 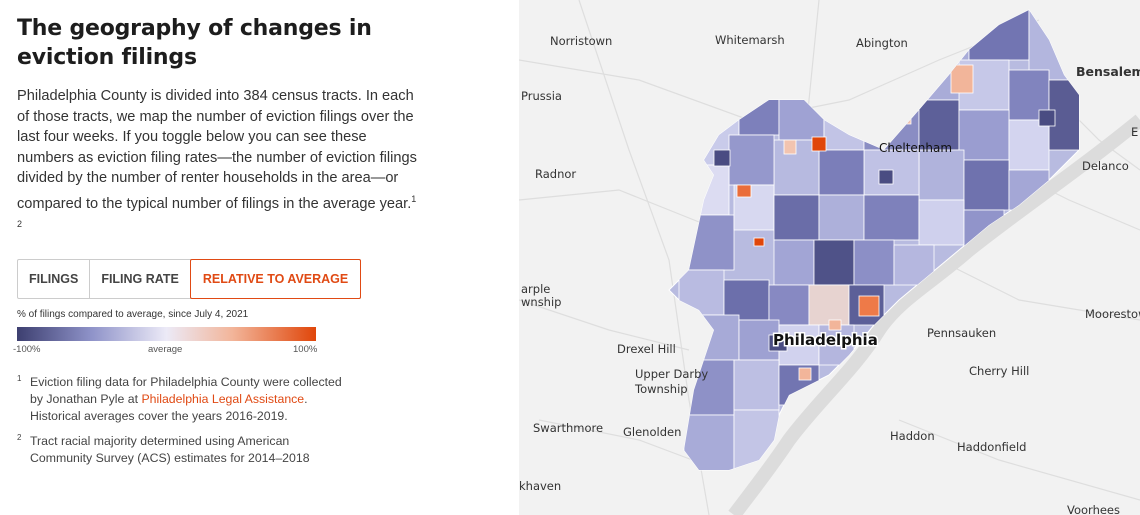 I want to click on view-toggle: FILINGS FILING RATE RELATIVE TO AVERAGE, so click(x=189, y=279).